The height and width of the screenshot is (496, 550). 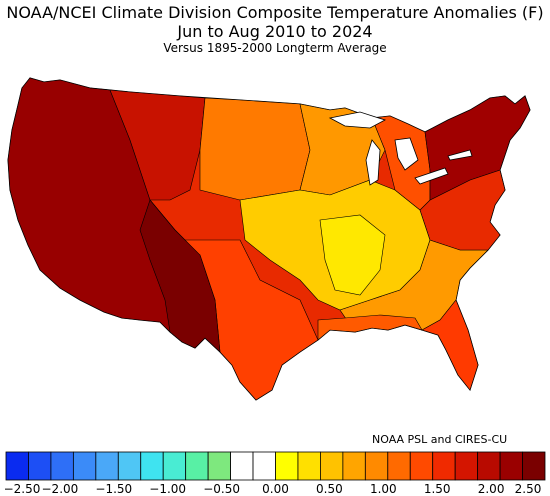 I want to click on region-northern-plains, so click(x=255, y=149).